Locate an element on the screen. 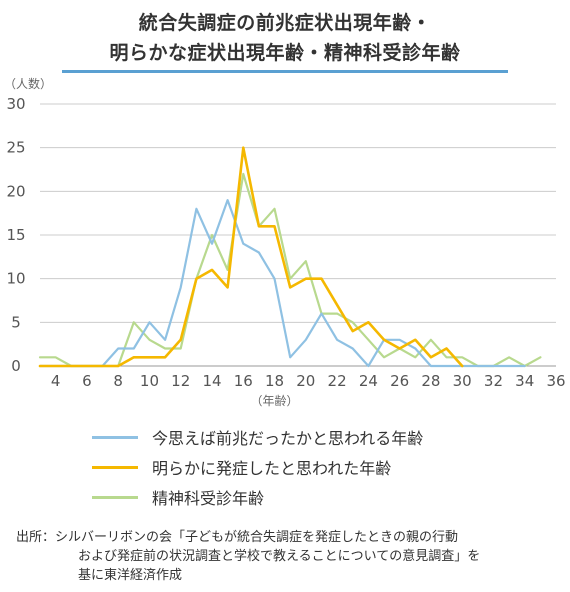 The height and width of the screenshot is (592, 570). x-tick-label: 16 is located at coordinates (243, 381).